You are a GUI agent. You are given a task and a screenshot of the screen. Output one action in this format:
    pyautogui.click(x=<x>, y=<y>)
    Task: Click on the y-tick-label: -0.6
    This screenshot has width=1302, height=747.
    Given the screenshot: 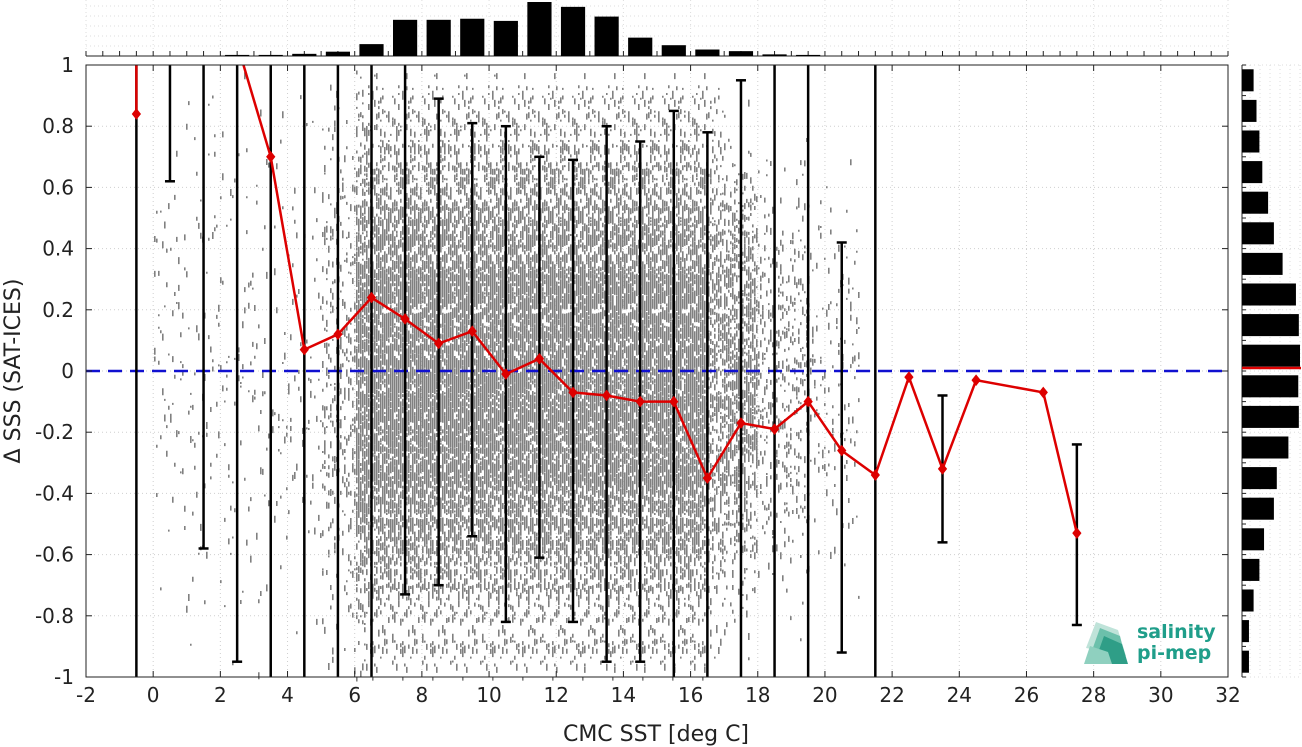 What is the action you would take?
    pyautogui.click(x=54, y=555)
    